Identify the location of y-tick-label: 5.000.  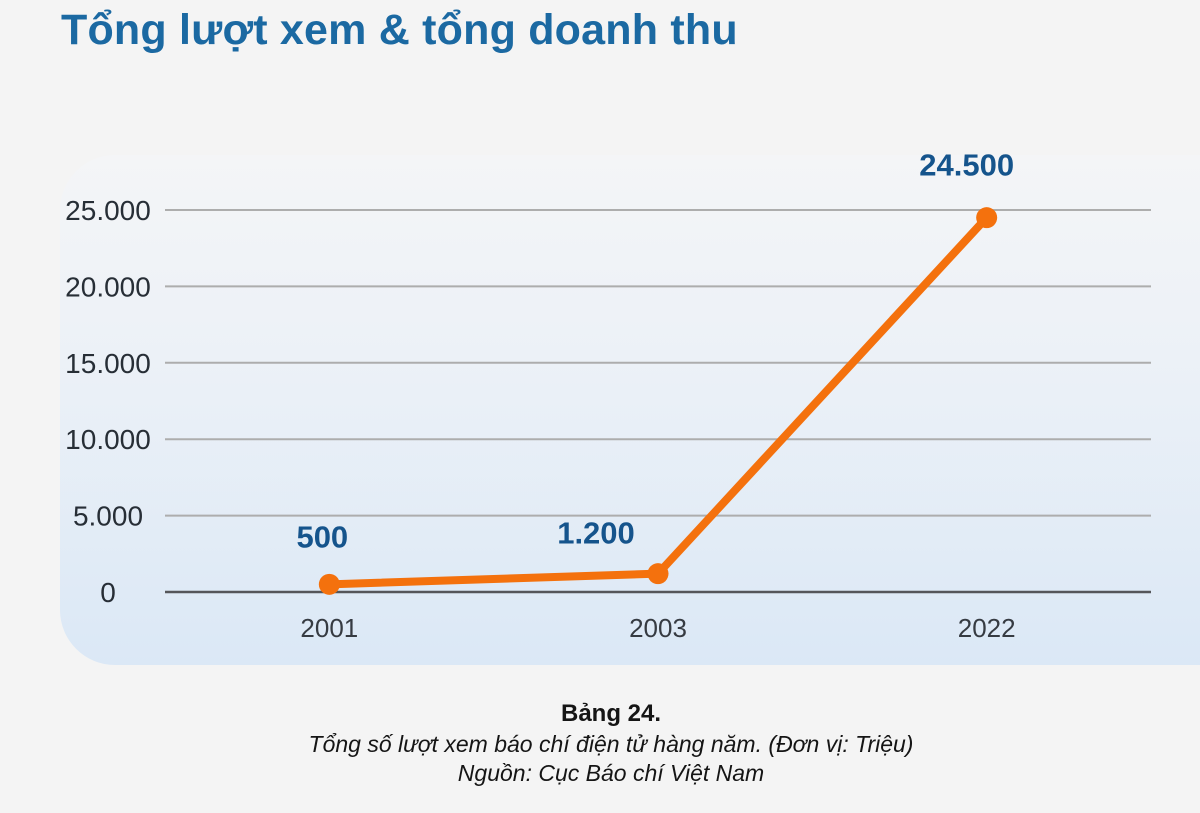
(108, 516).